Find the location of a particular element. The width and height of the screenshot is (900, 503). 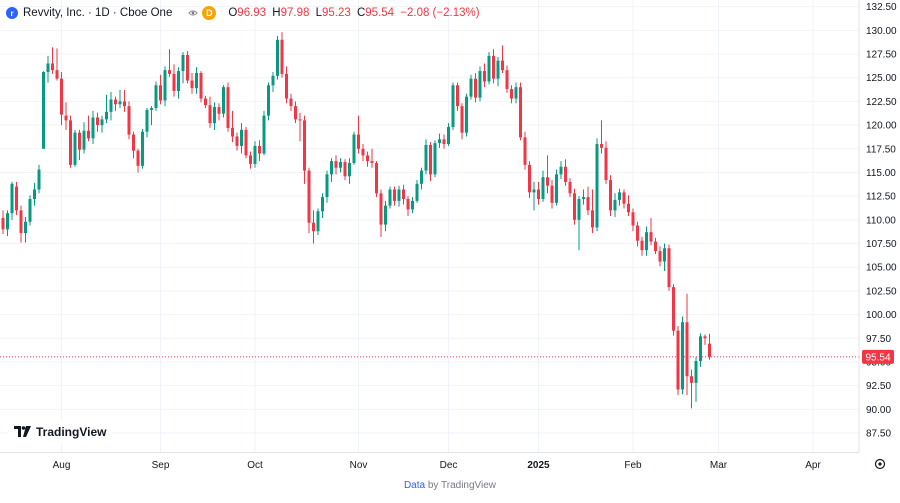

symbol-title: Revvity, Inc. · 1D · Cboe One is located at coordinates (98, 13).